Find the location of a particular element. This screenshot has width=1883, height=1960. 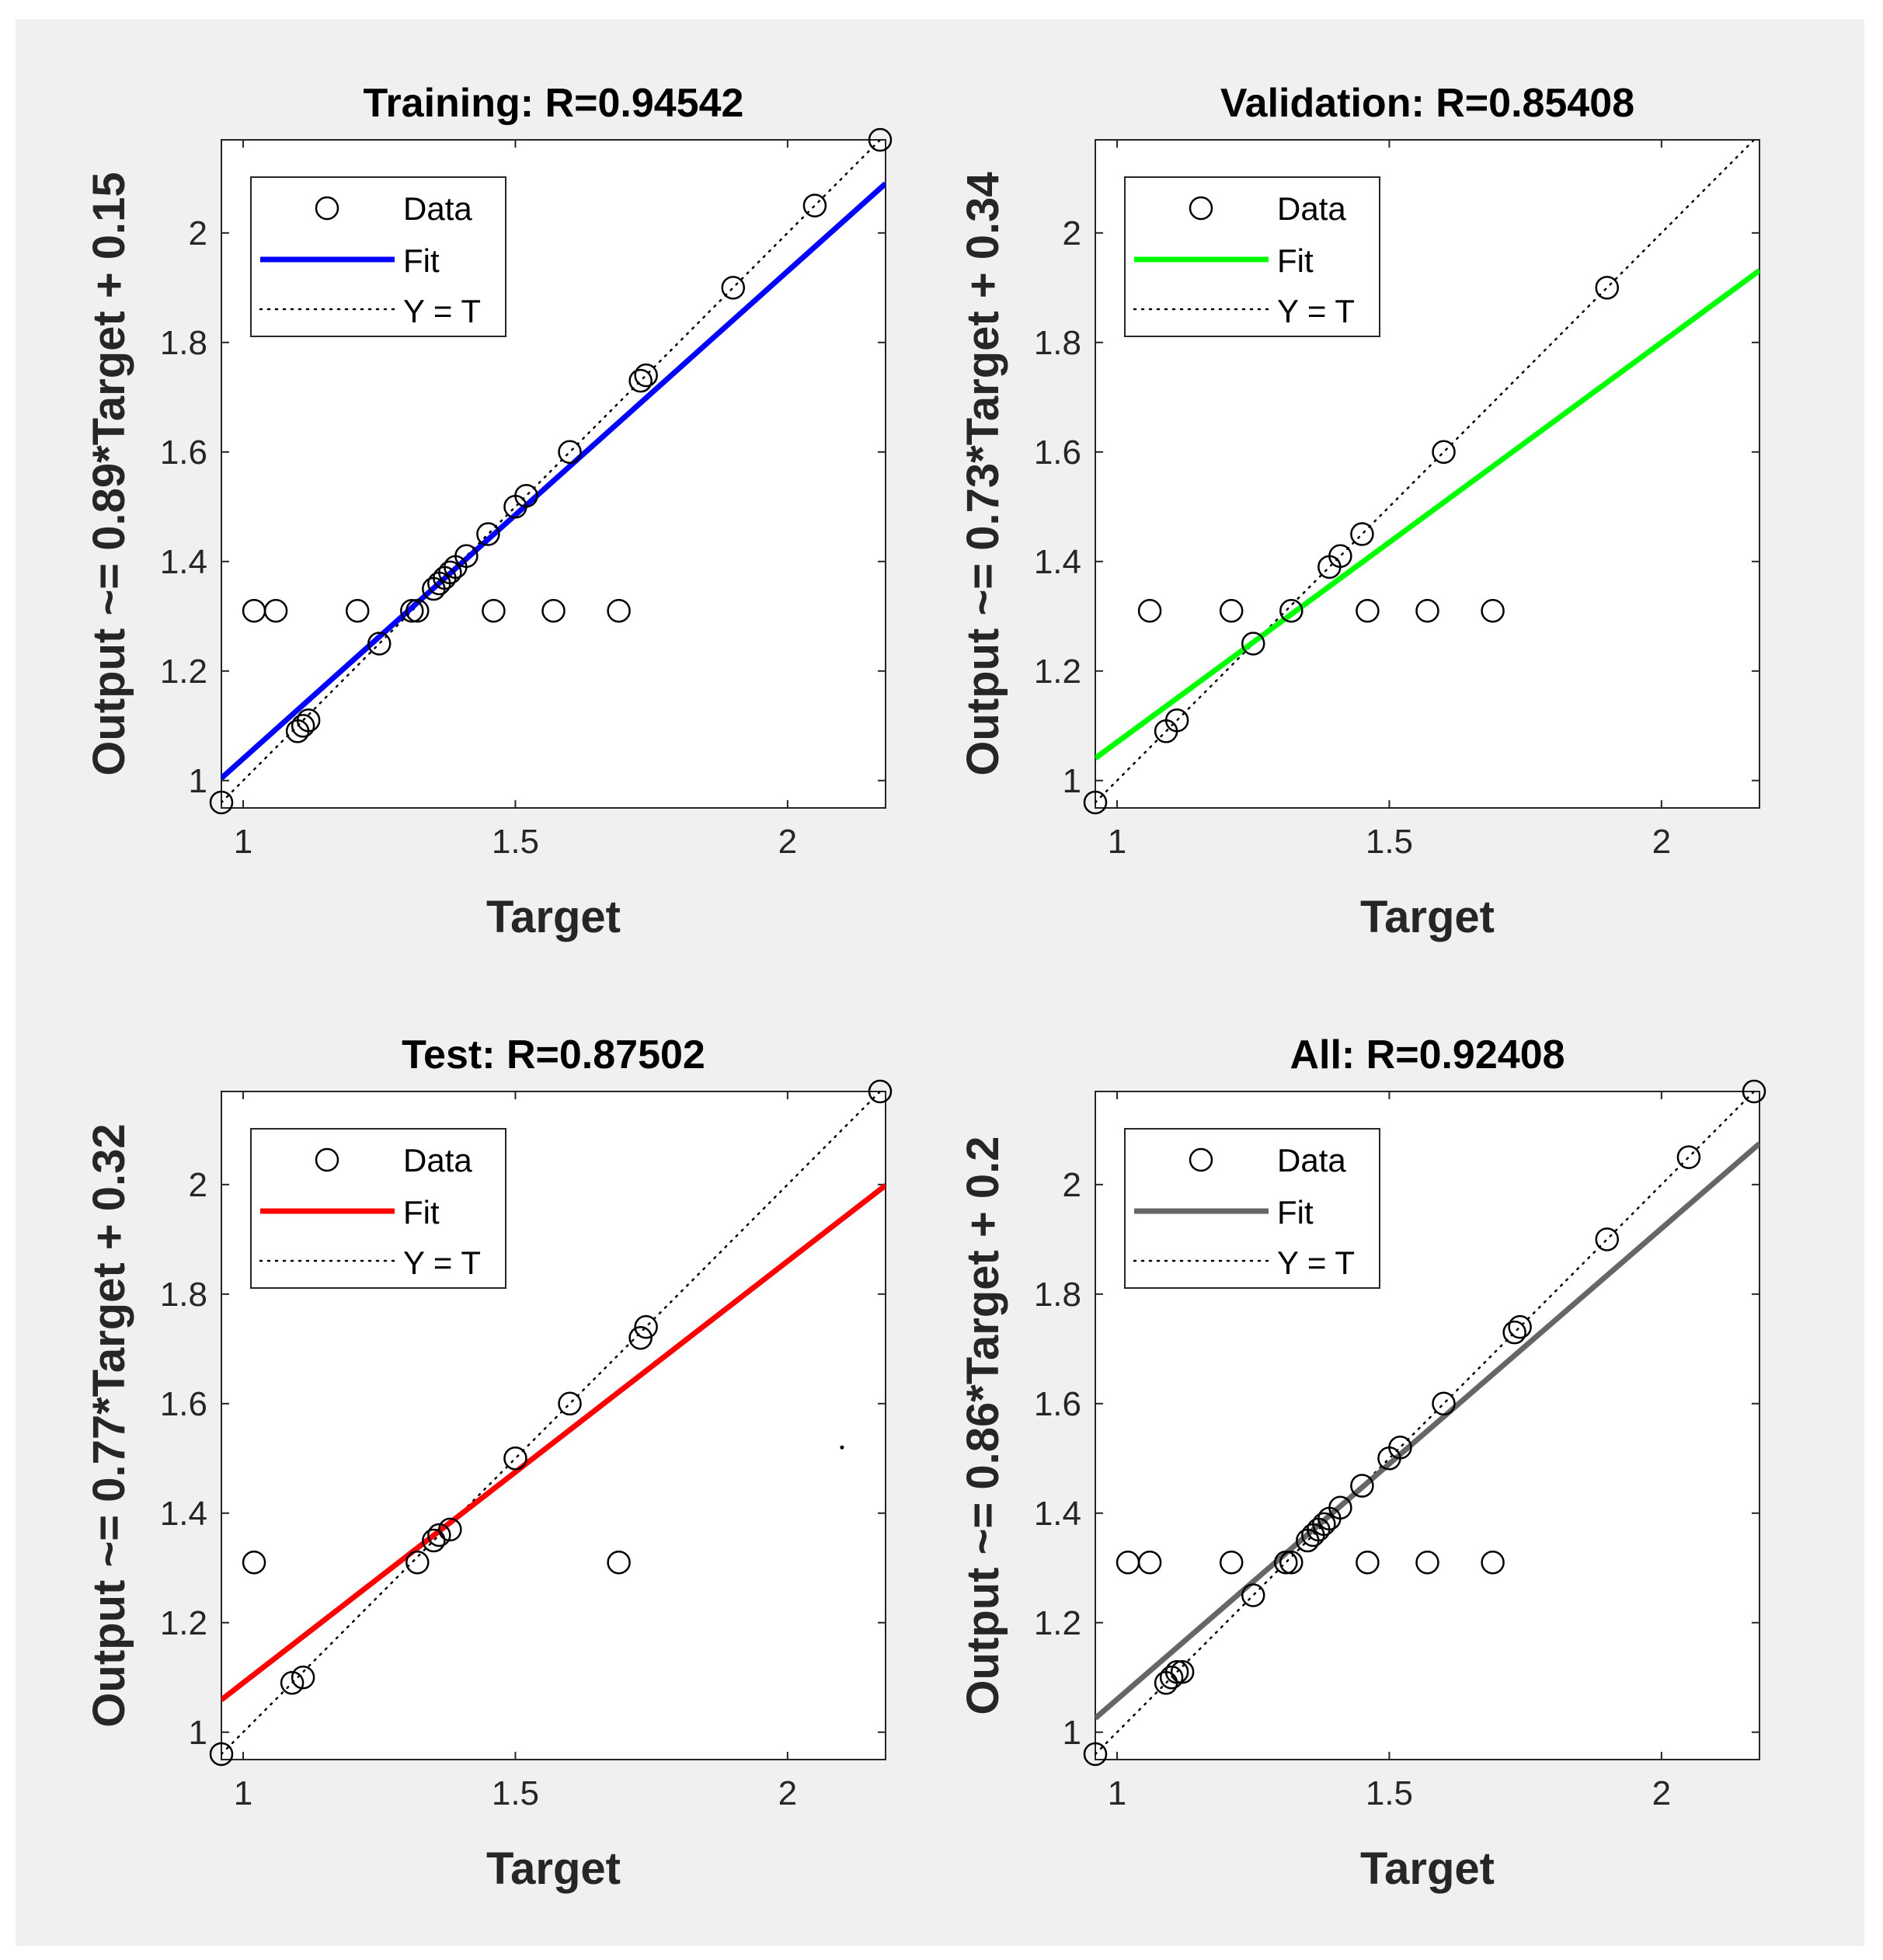

x-tick-label: 1 is located at coordinates (1117, 842).